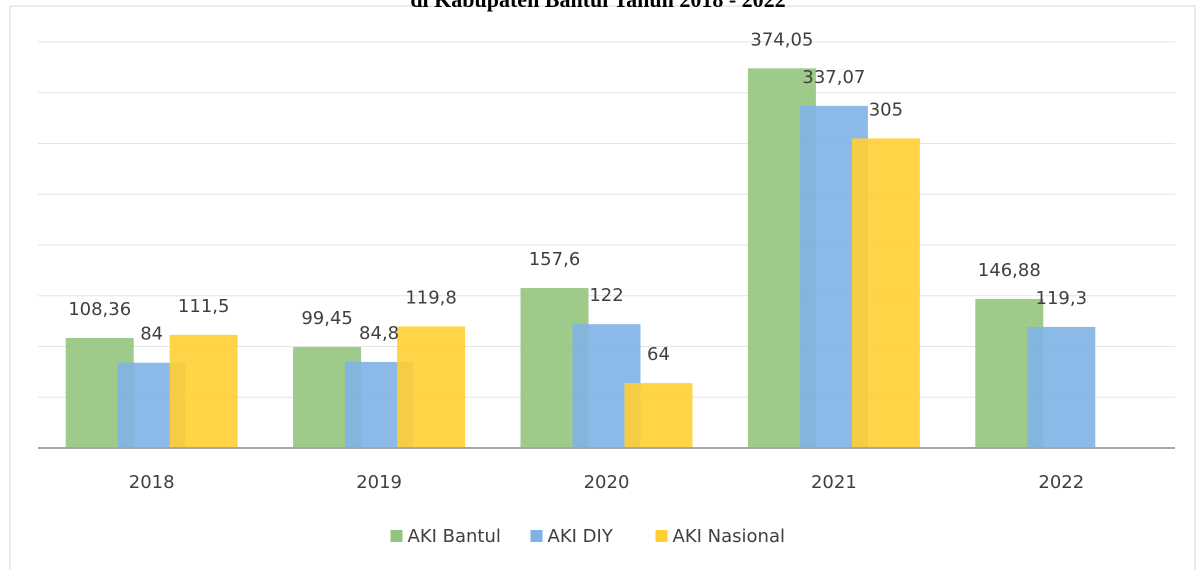 Image resolution: width=1197 pixels, height=570 pixels. I want to click on legend-label: AKI Nasional, so click(729, 536).